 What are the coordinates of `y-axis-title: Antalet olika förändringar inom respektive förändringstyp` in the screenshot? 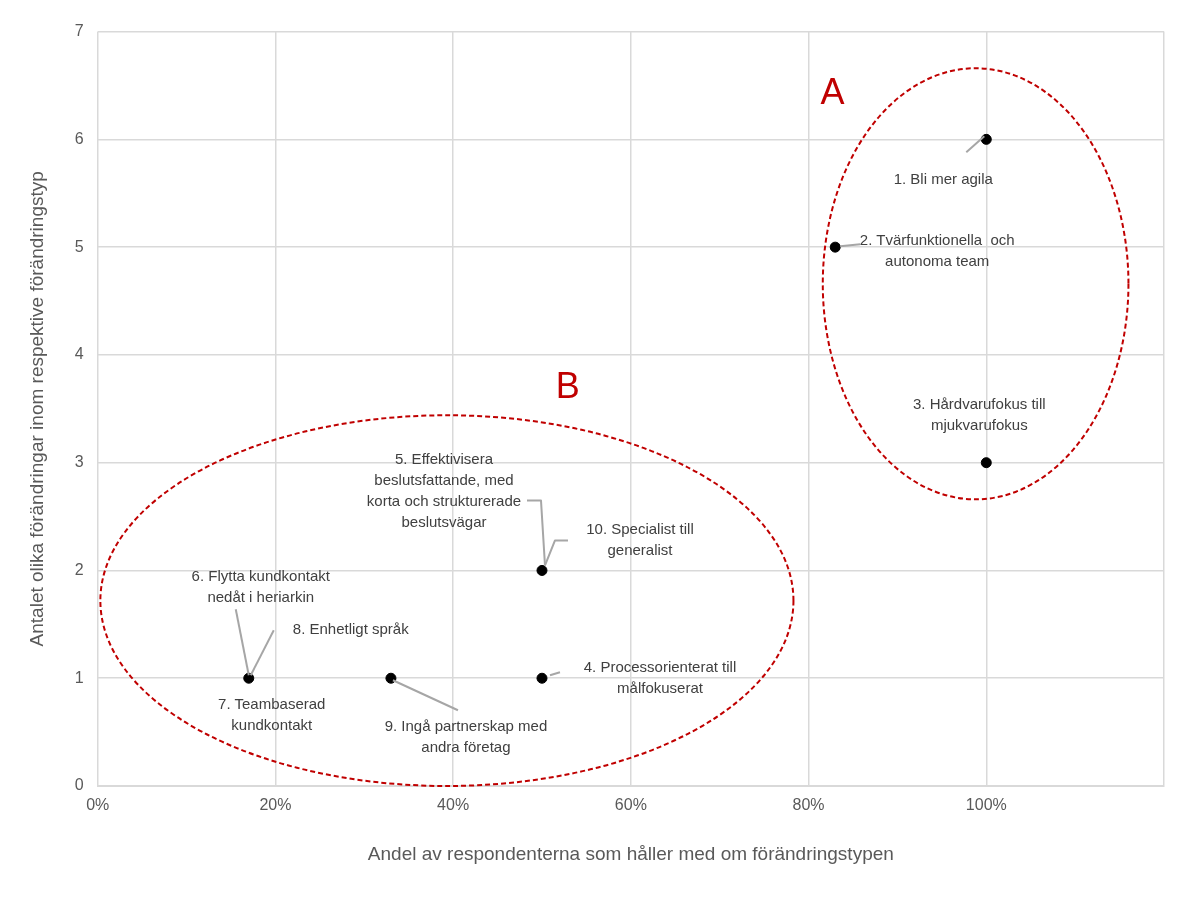 It's located at (36, 409).